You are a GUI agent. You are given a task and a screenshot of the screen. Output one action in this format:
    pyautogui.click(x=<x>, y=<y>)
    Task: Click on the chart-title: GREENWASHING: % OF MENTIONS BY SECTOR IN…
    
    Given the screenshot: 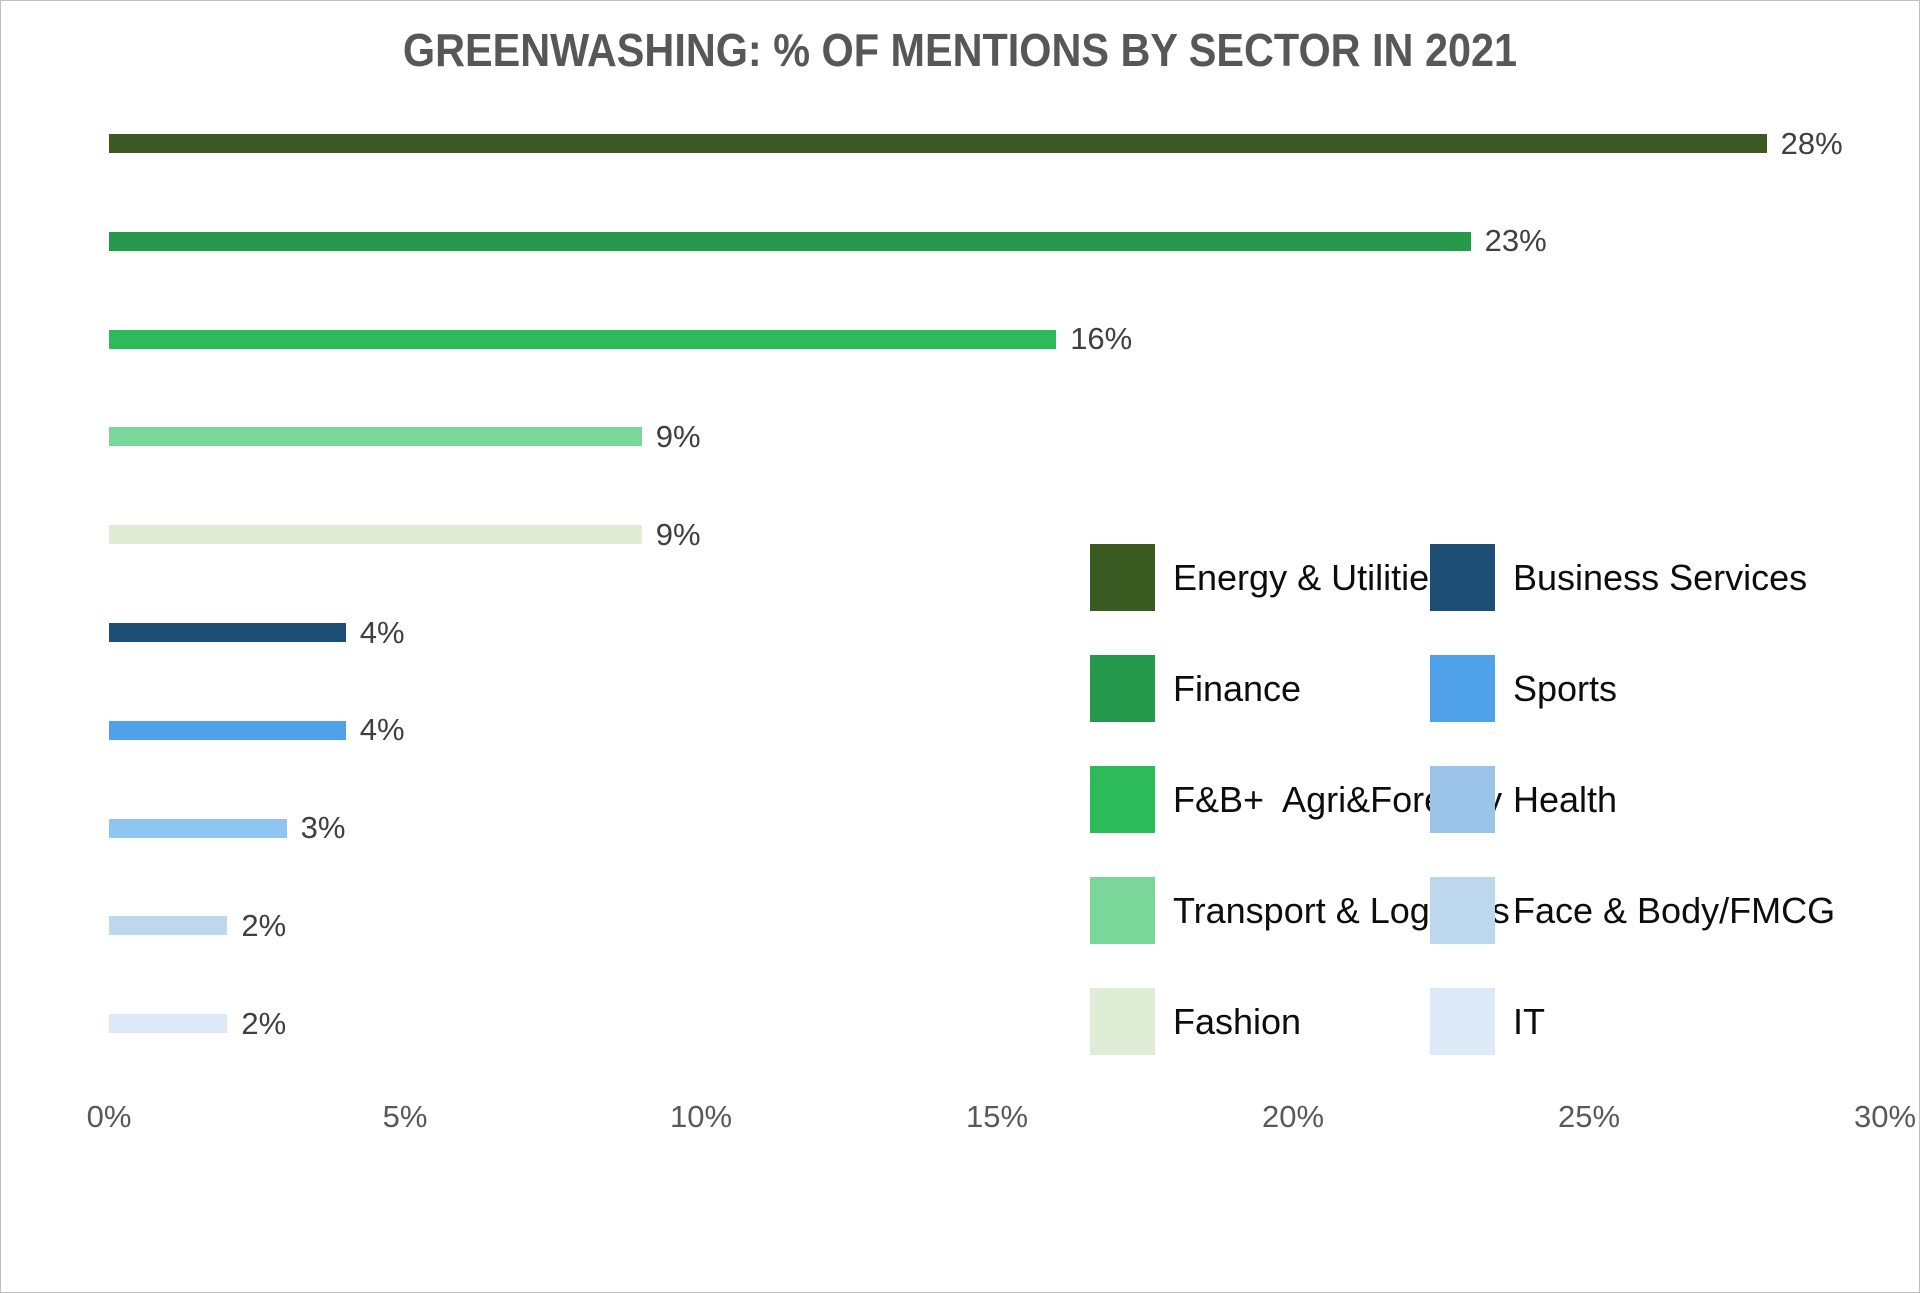 What is the action you would take?
    pyautogui.click(x=960, y=50)
    